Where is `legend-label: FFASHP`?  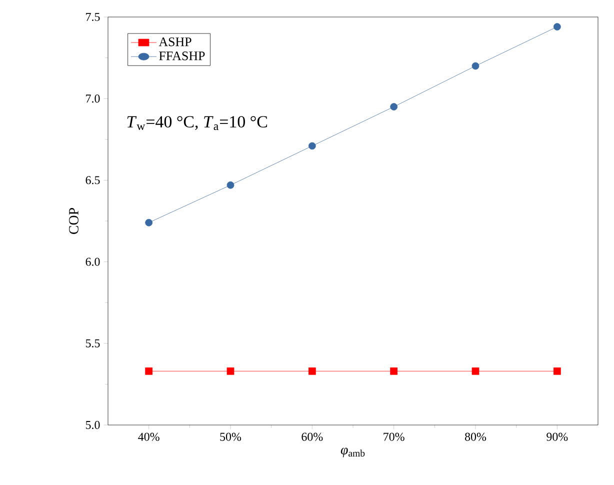
legend-label: FFASHP is located at coordinates (182, 56).